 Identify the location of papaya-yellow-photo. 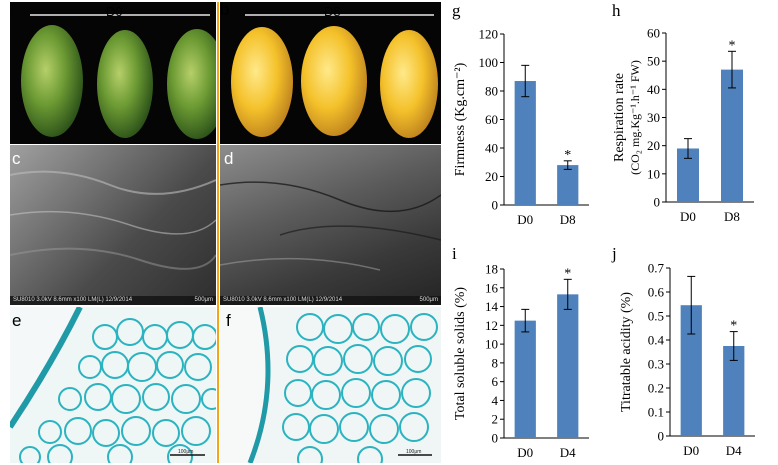
(334, 76).